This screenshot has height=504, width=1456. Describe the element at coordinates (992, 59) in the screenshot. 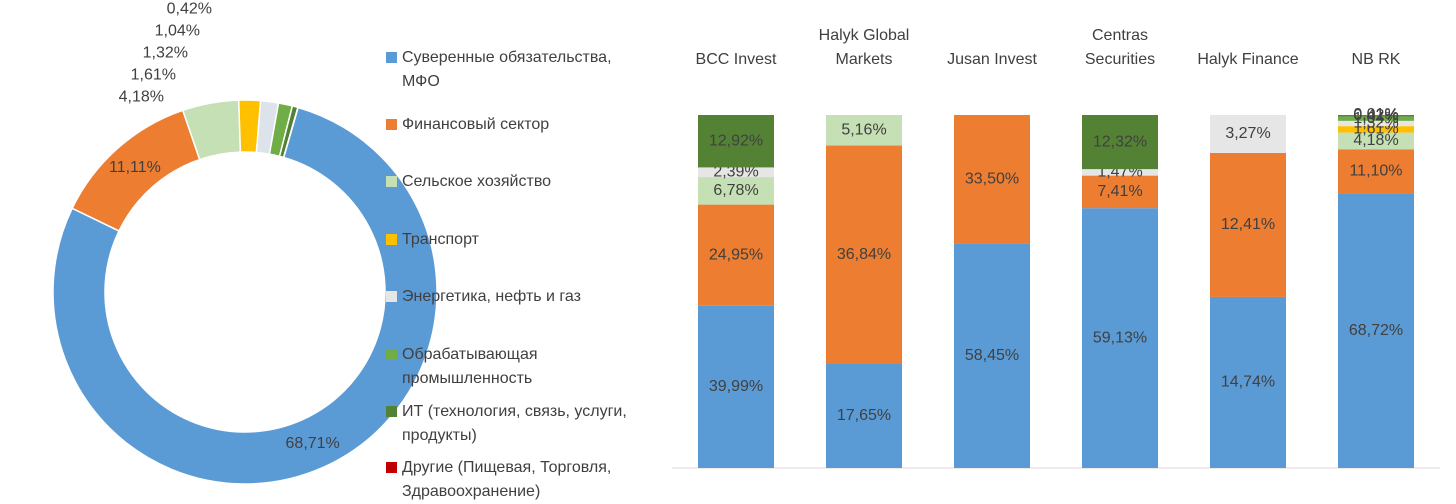

I see `x-tick-label: Jusan Invest` at that location.